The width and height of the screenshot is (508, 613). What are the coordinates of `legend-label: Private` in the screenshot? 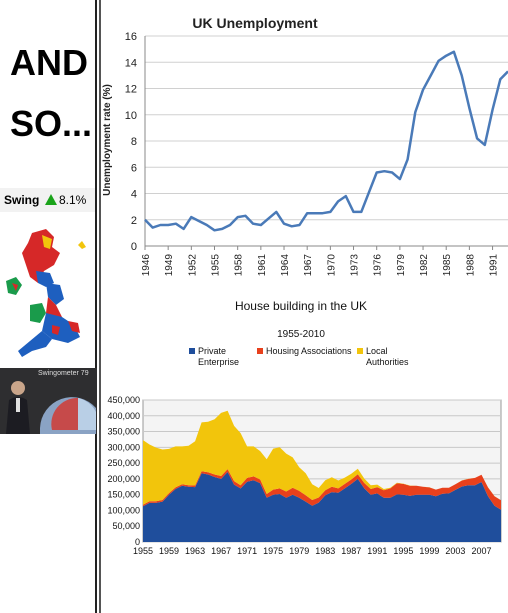 It's located at (212, 351).